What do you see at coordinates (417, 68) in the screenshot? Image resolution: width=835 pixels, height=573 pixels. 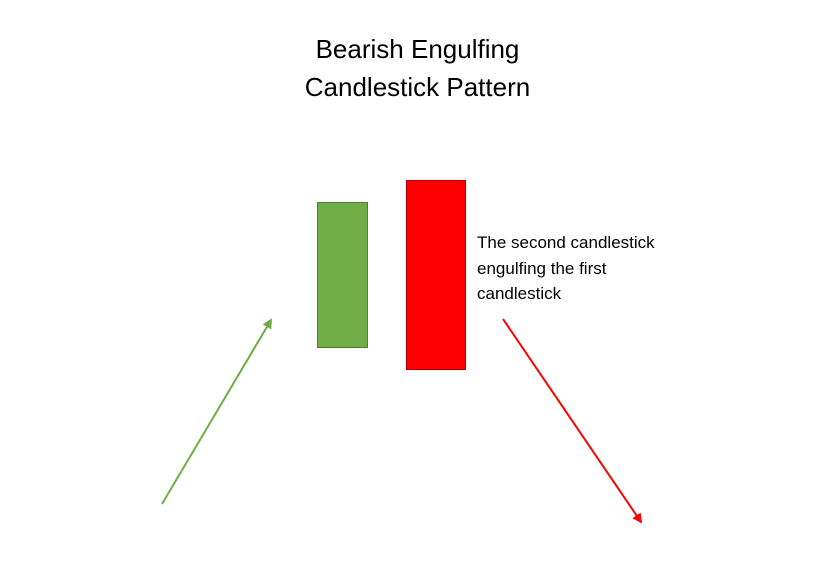 I see `diagram-title: Bearish Engulfing Candlestick Pattern` at bounding box center [417, 68].